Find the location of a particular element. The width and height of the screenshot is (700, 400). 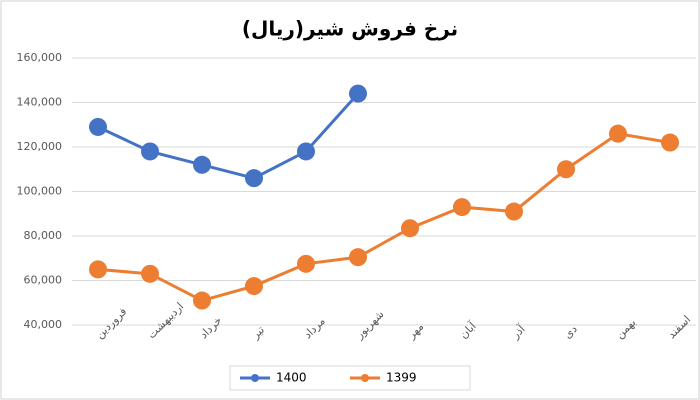

y-tick-label: 60,000 is located at coordinates (43, 280).